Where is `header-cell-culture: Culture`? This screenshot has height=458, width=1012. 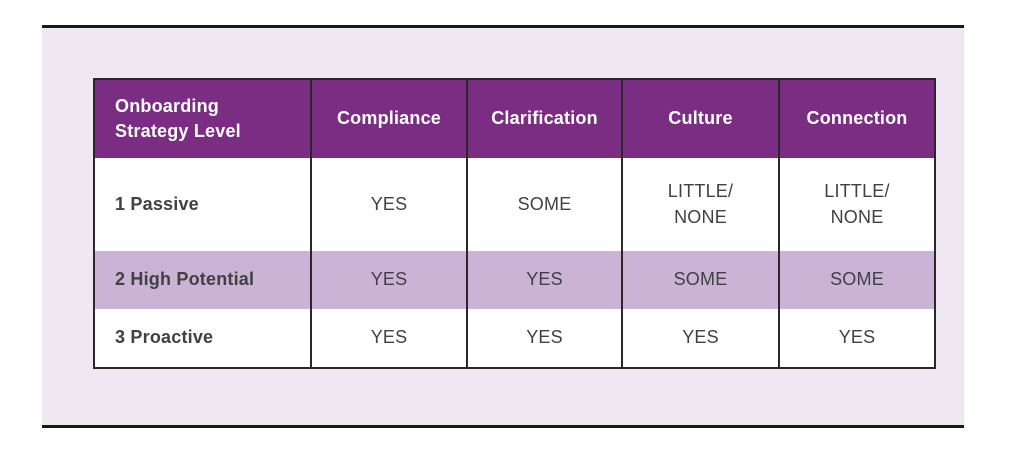
header-cell-culture: Culture is located at coordinates (700, 118).